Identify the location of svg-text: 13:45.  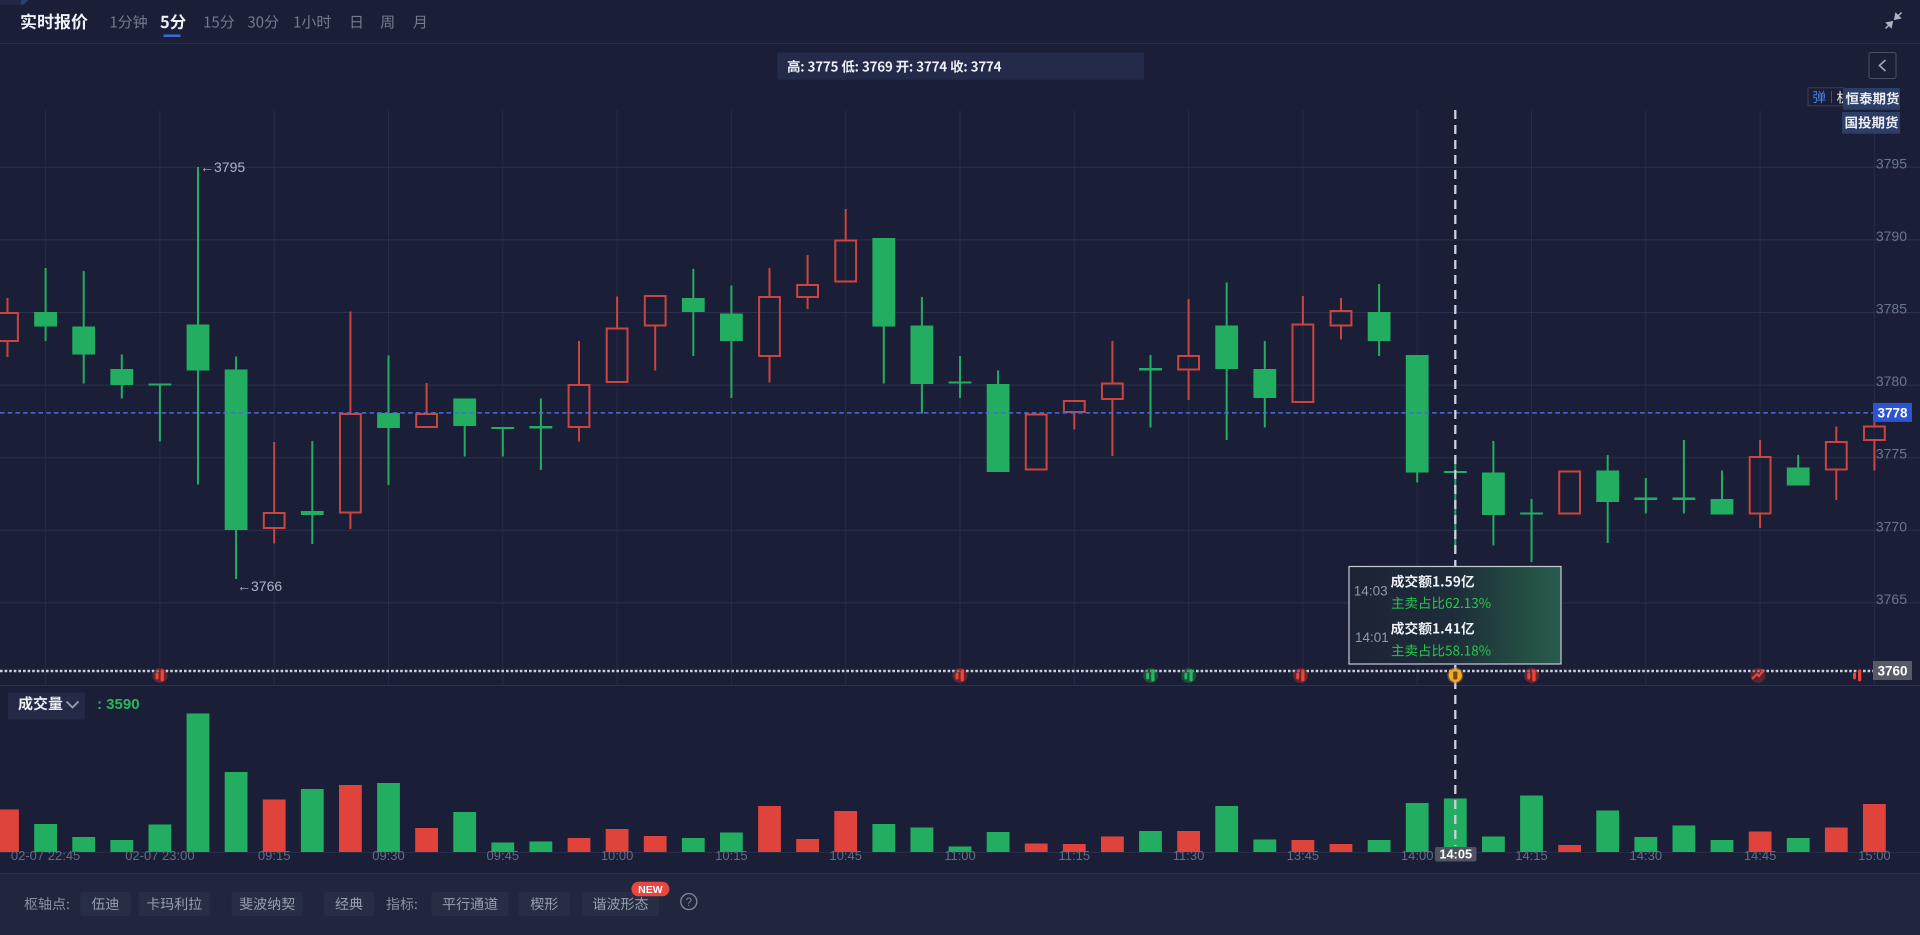
(1303, 855).